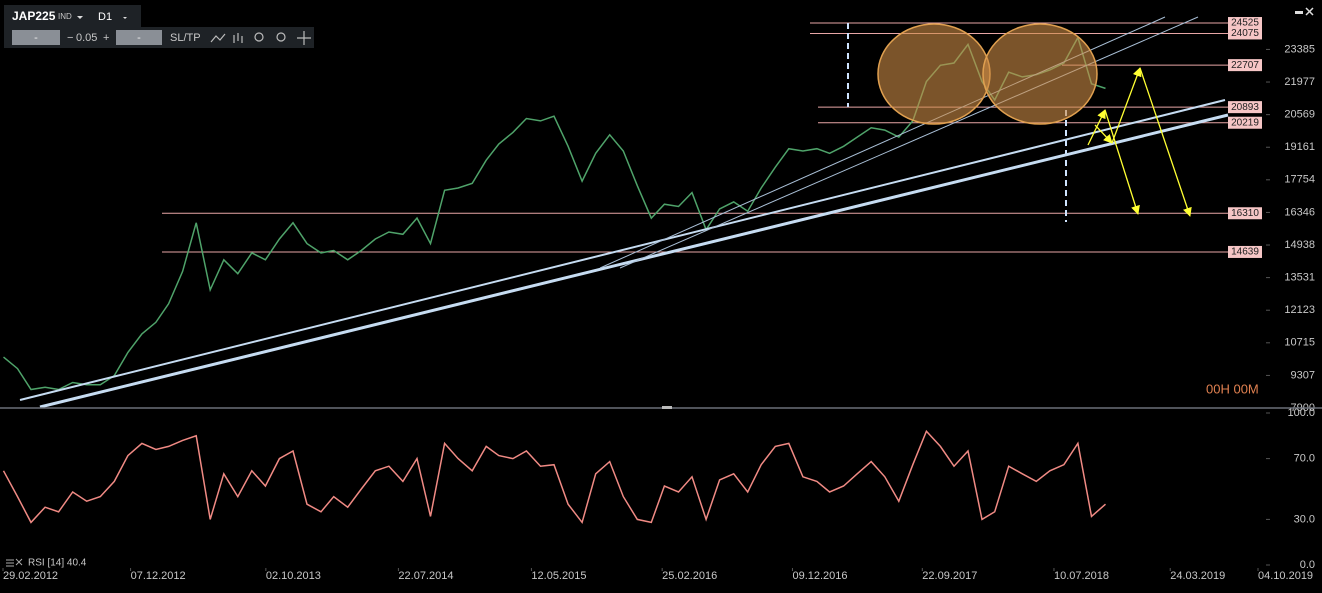 The width and height of the screenshot is (1322, 593). I want to click on rsi-line, so click(554, 477).